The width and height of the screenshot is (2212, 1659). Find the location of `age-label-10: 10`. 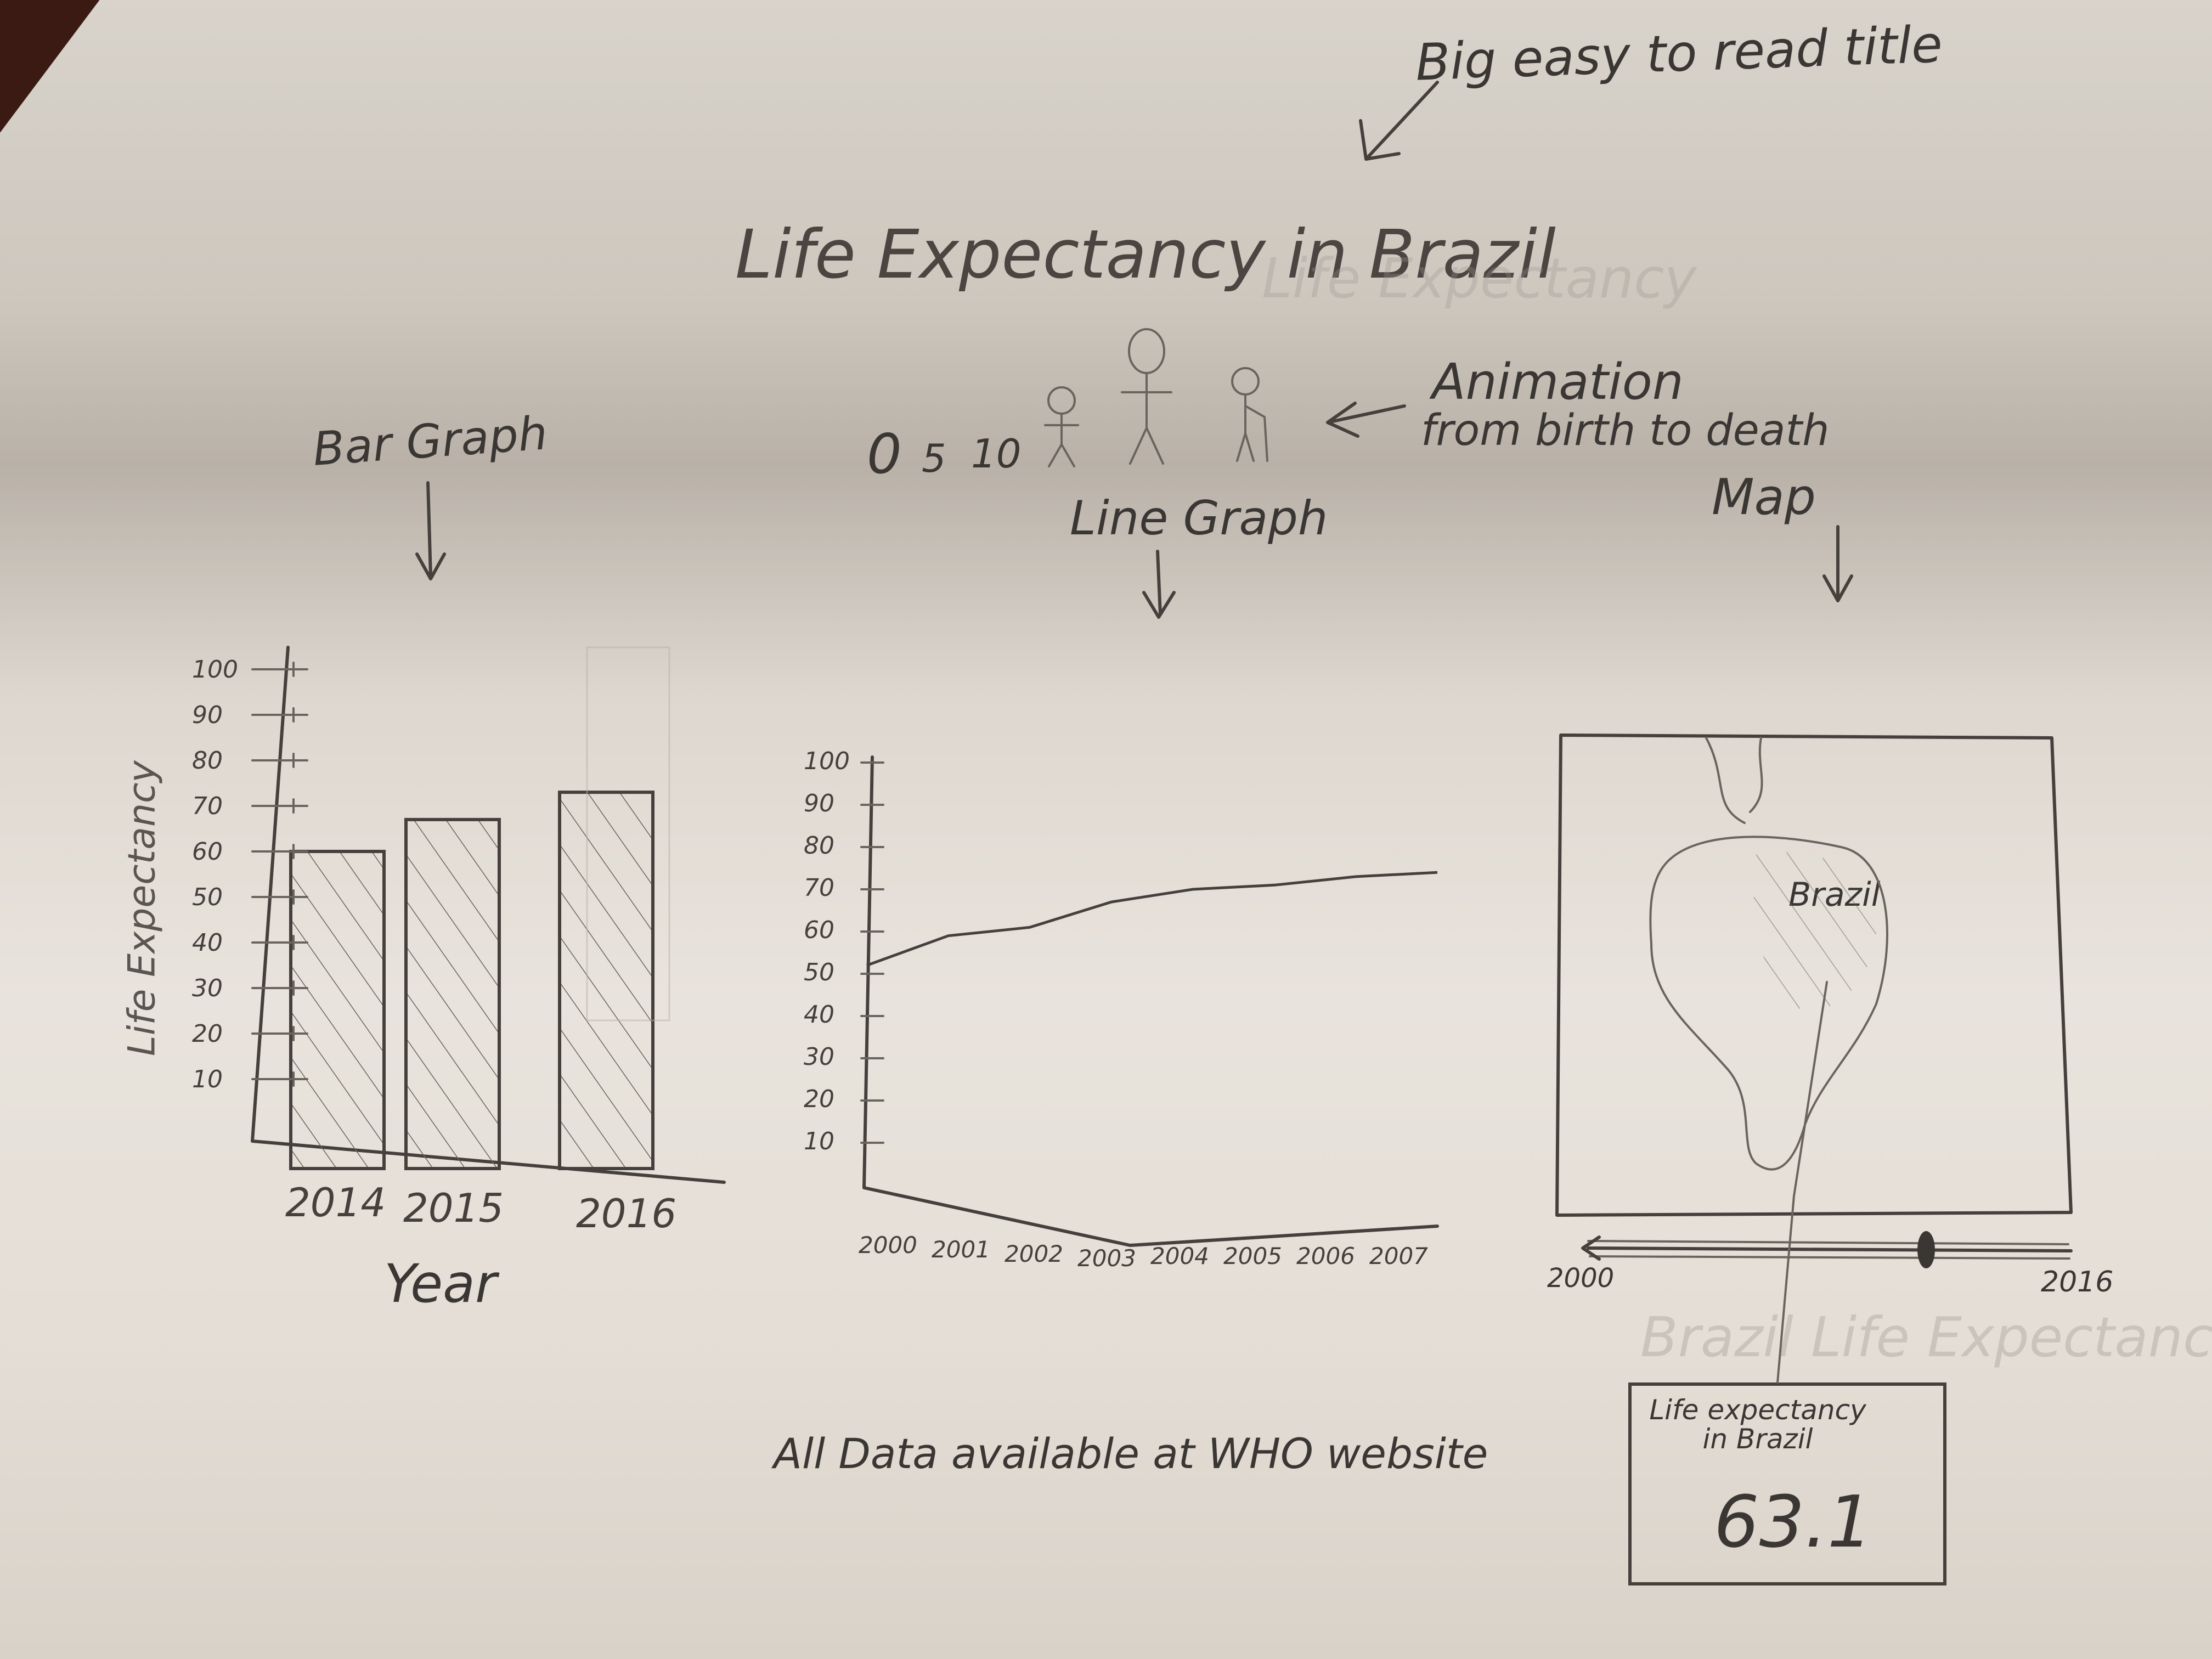

age-label-10: 10 is located at coordinates (997, 454).